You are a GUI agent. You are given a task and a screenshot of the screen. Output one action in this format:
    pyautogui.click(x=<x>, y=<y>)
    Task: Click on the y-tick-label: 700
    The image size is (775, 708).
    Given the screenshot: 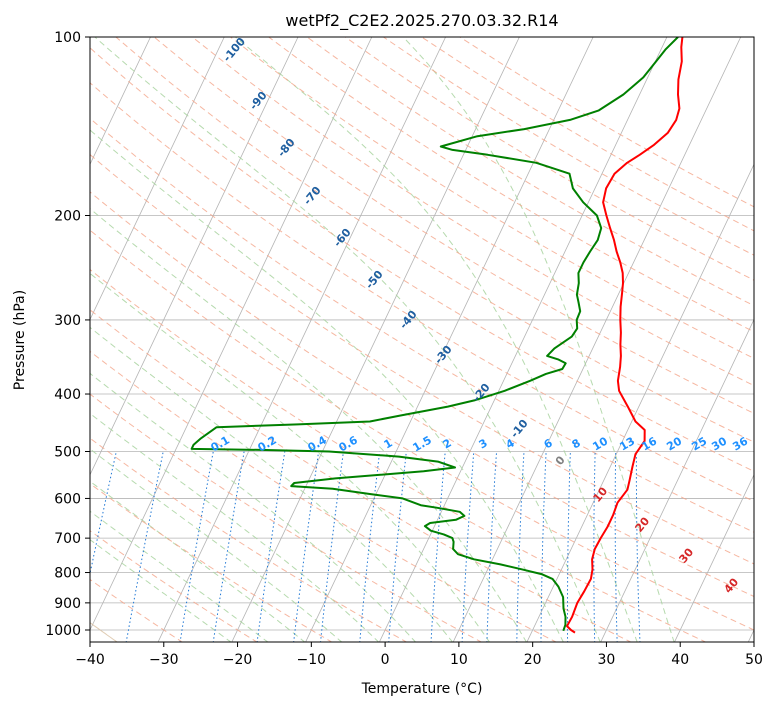 What is the action you would take?
    pyautogui.click(x=67, y=539)
    